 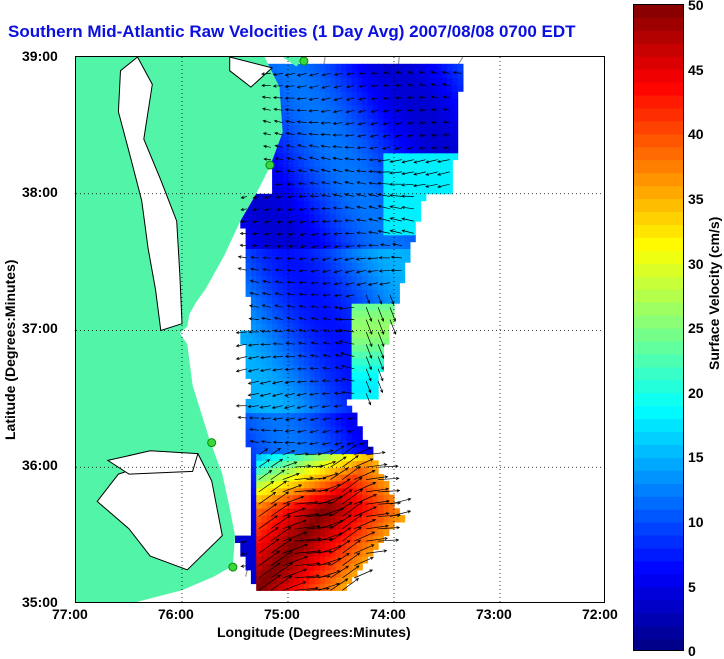 I want to click on x-tick-label: 74:00, so click(x=388, y=614).